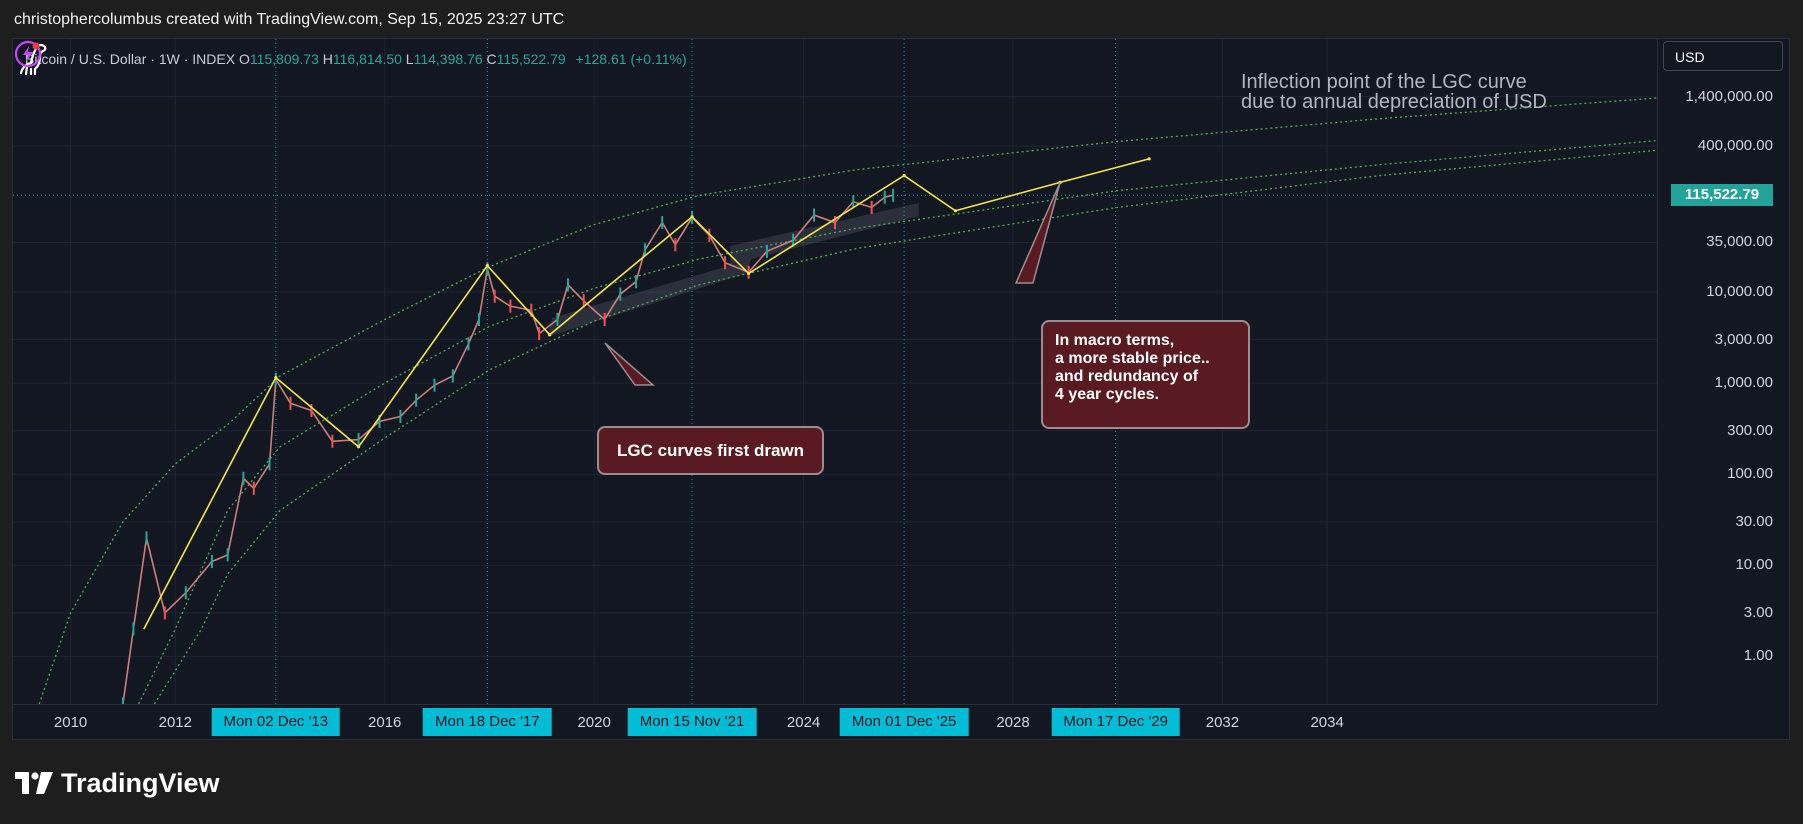 The height and width of the screenshot is (824, 1803). Describe the element at coordinates (1222, 722) in the screenshot. I see `year-tick-label: 2032` at that location.